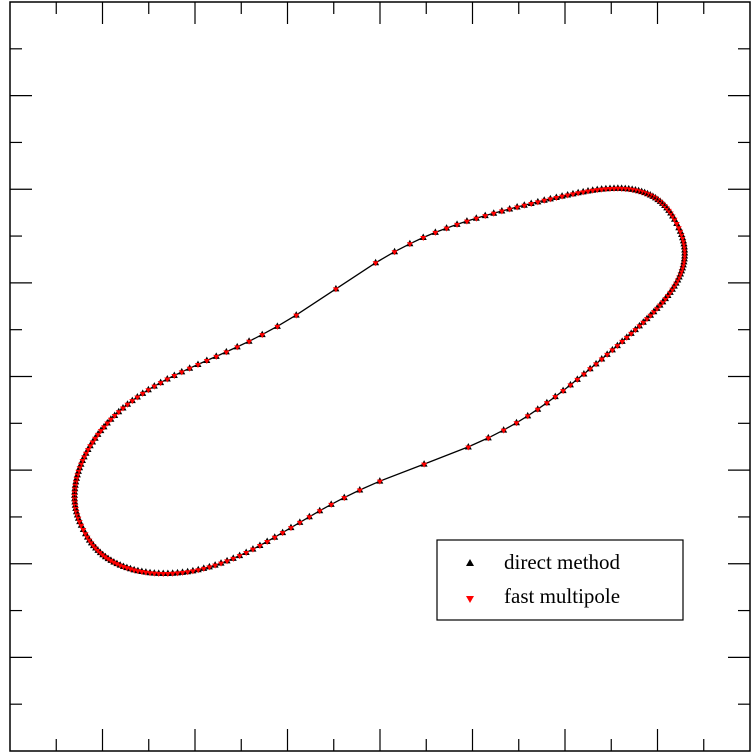  I want to click on legend: direct method fast multipole, so click(560, 580).